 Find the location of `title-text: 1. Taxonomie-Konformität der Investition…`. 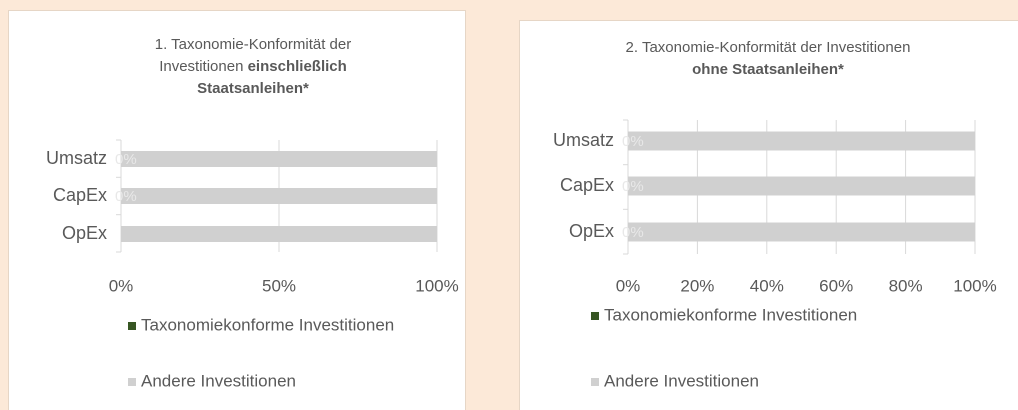

title-text: 1. Taxonomie-Konformität der Investition… is located at coordinates (253, 55).